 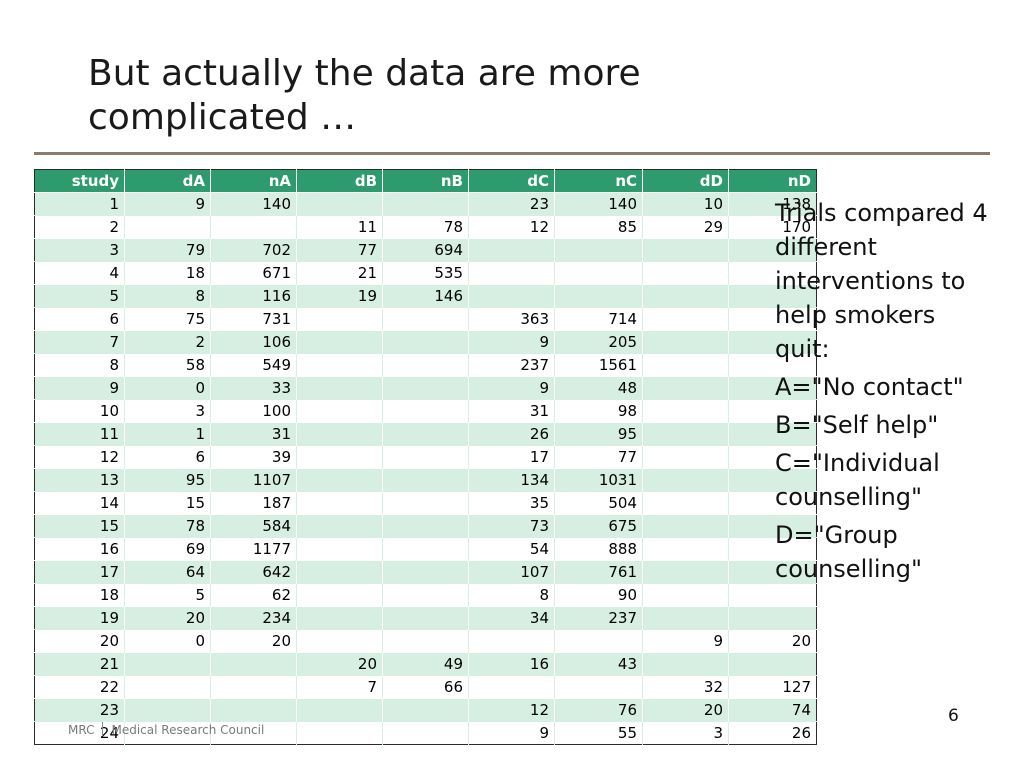 I want to click on table-cell-dA: 20, so click(x=167, y=618).